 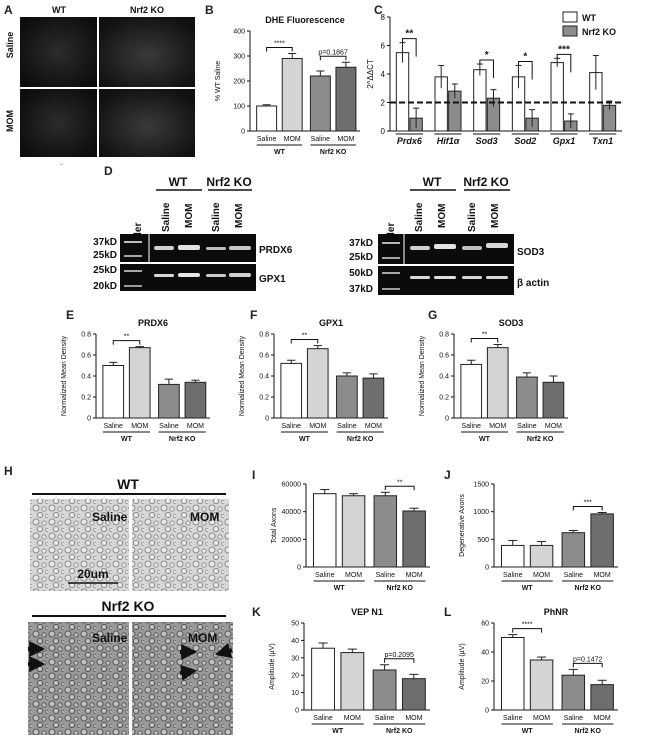 I want to click on blot-left-lane-1: Saline, so click(x=166, y=217).